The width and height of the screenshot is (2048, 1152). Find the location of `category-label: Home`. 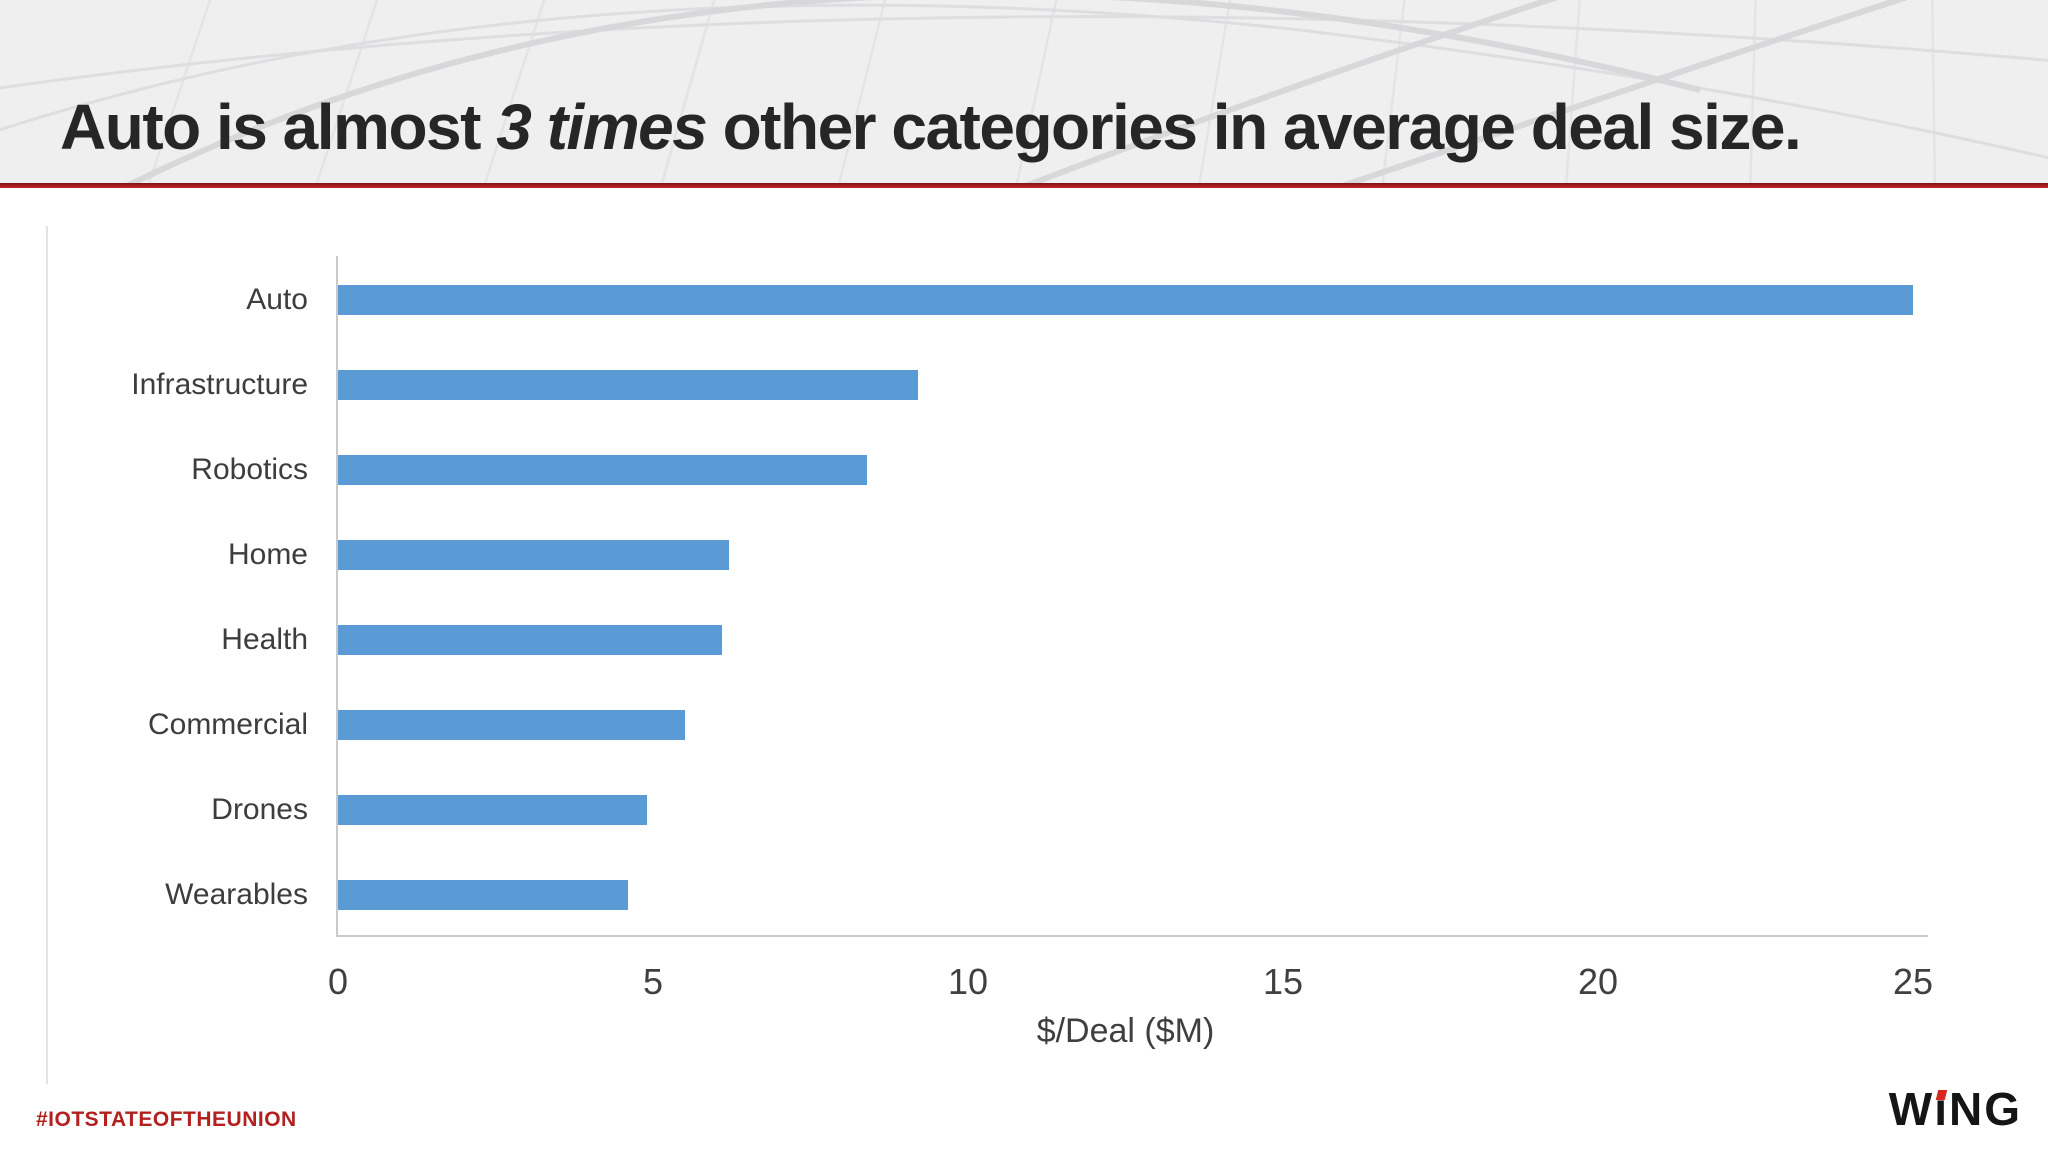

category-label: Home is located at coordinates (267, 554).